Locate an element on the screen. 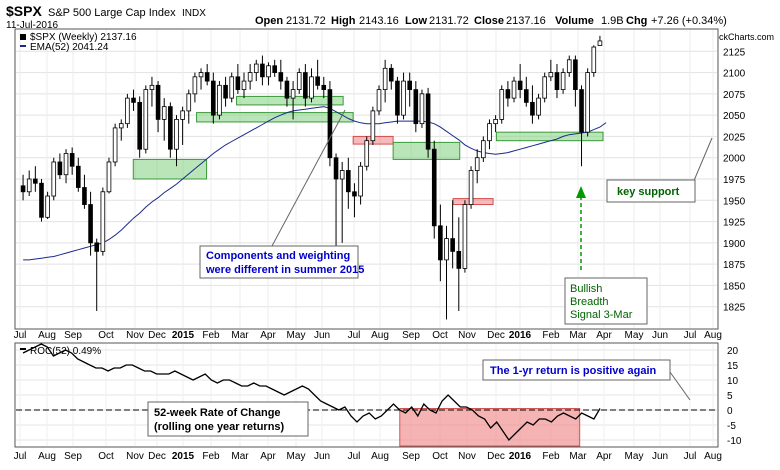 Image resolution: width=780 pixels, height=470 pixels. bullish-box is located at coordinates (606, 301).